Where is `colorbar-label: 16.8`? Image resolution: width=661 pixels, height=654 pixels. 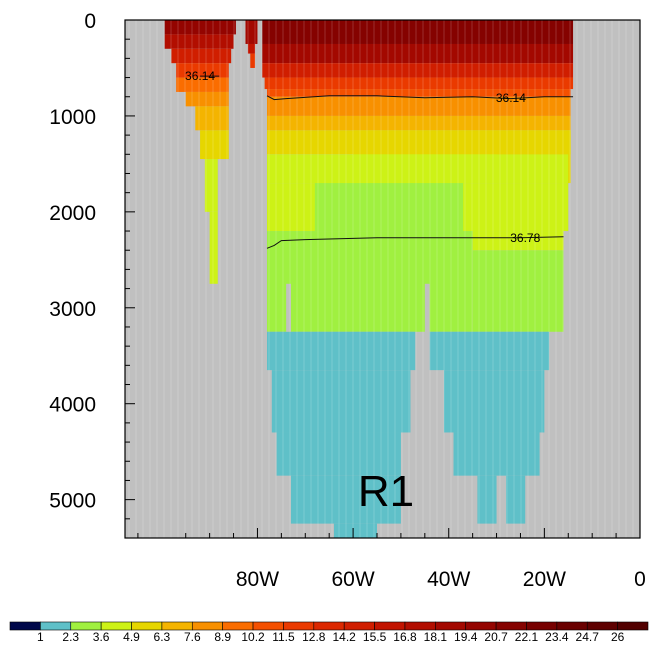
colorbar-label: 16.8 is located at coordinates (405, 637).